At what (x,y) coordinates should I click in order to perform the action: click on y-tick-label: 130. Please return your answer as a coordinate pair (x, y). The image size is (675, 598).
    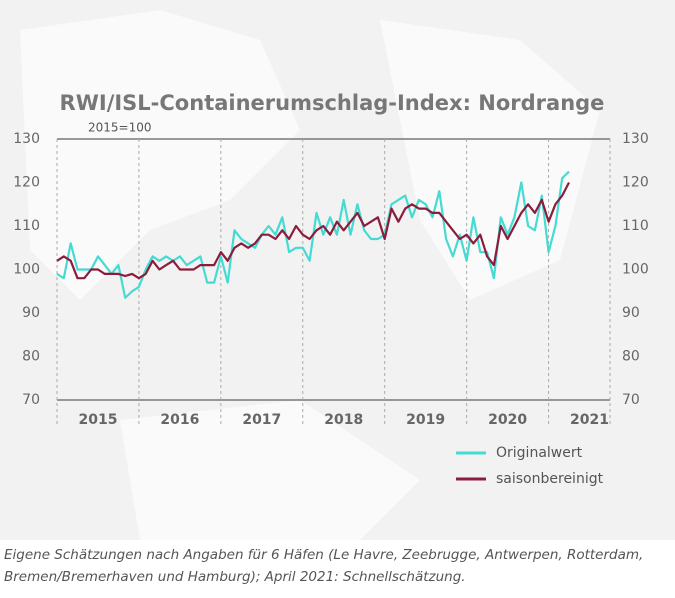
    Looking at the image, I should click on (26, 139).